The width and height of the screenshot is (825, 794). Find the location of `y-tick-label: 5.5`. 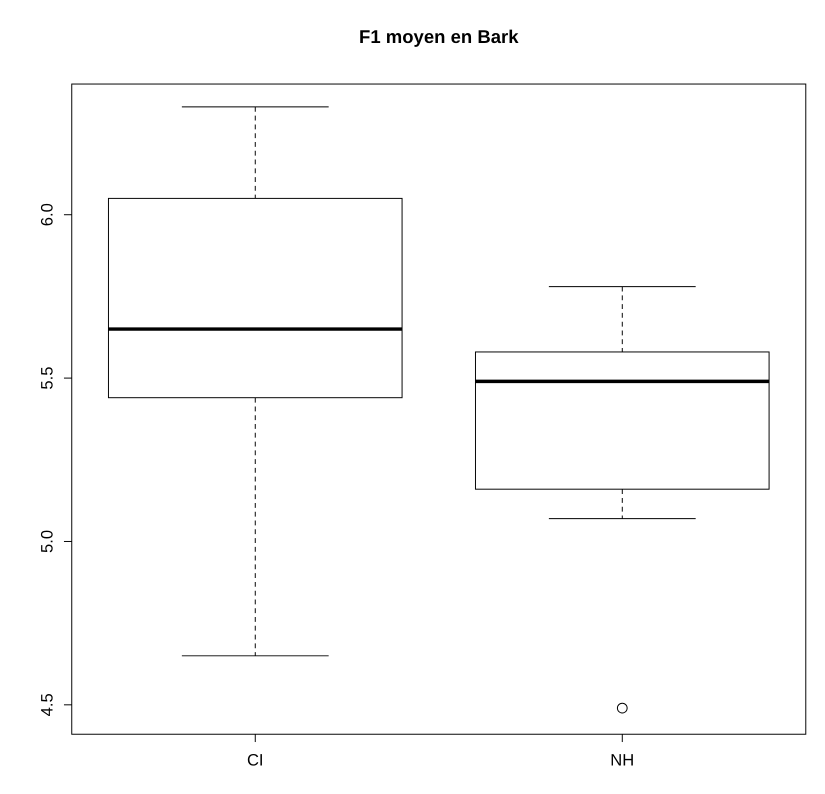

y-tick-label: 5.5 is located at coordinates (46, 378).